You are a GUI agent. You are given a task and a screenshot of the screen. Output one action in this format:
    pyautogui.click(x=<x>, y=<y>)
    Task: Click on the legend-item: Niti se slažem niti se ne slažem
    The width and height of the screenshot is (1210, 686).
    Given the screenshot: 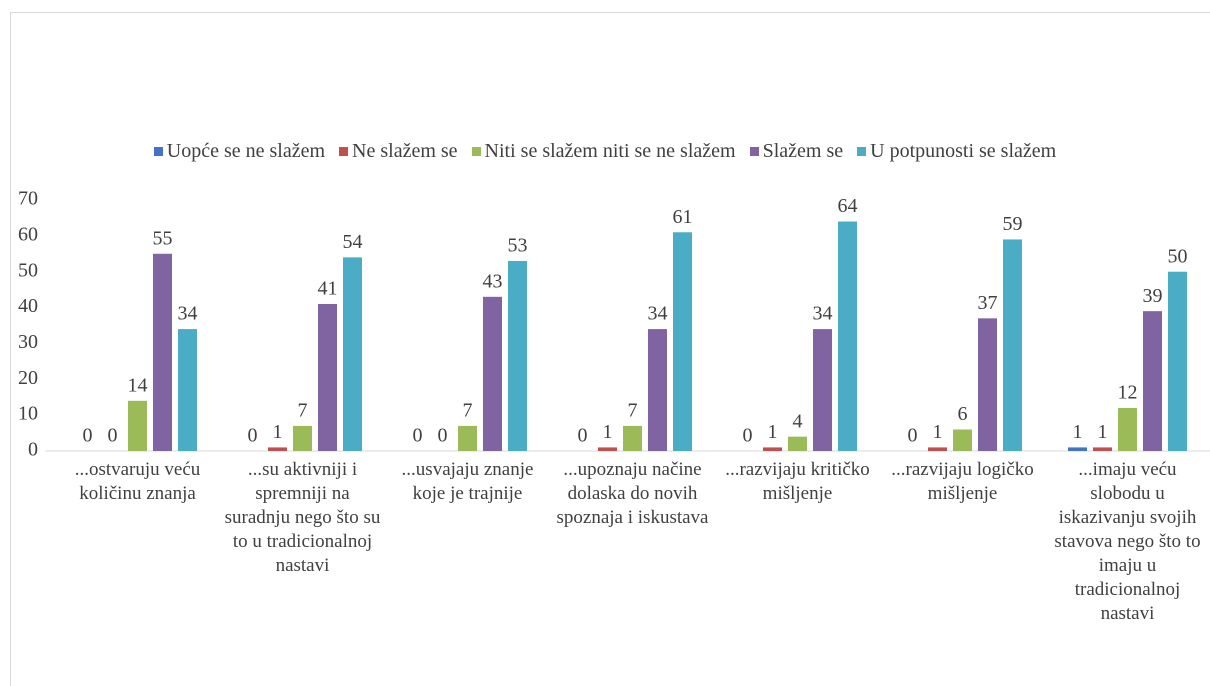 What is the action you would take?
    pyautogui.click(x=603, y=151)
    